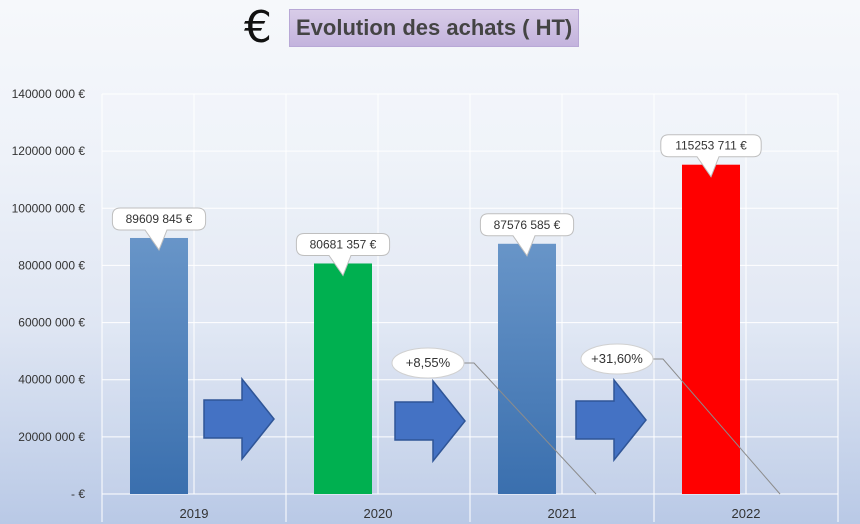  Describe the element at coordinates (49, 94) in the screenshot. I see `y-tick-label: 140000 000 €` at that location.